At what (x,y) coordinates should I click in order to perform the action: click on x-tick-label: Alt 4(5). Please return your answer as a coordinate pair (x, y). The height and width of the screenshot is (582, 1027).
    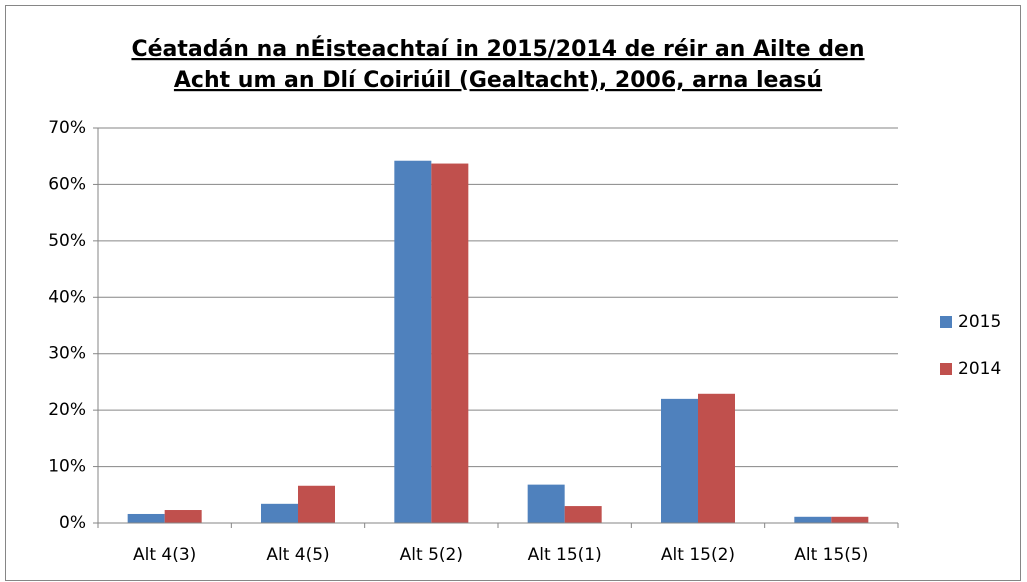
    Looking at the image, I should click on (297, 555).